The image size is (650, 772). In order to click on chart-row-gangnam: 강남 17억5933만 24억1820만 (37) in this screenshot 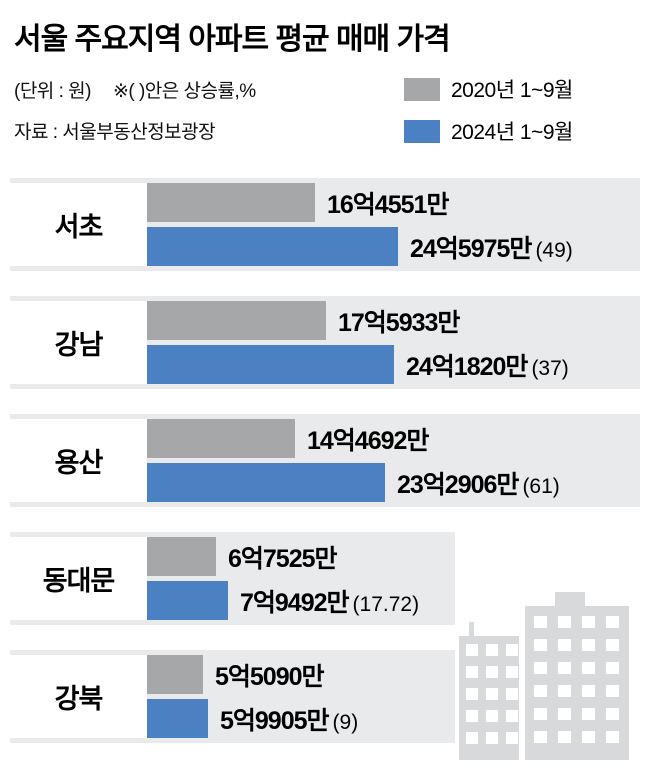, I will do `click(325, 342)`.